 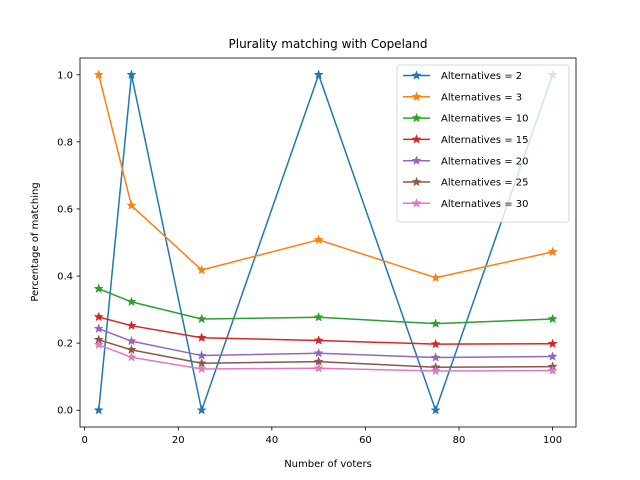 What do you see at coordinates (481, 76) in the screenshot?
I see `legend-label: Alternatives = 2` at bounding box center [481, 76].